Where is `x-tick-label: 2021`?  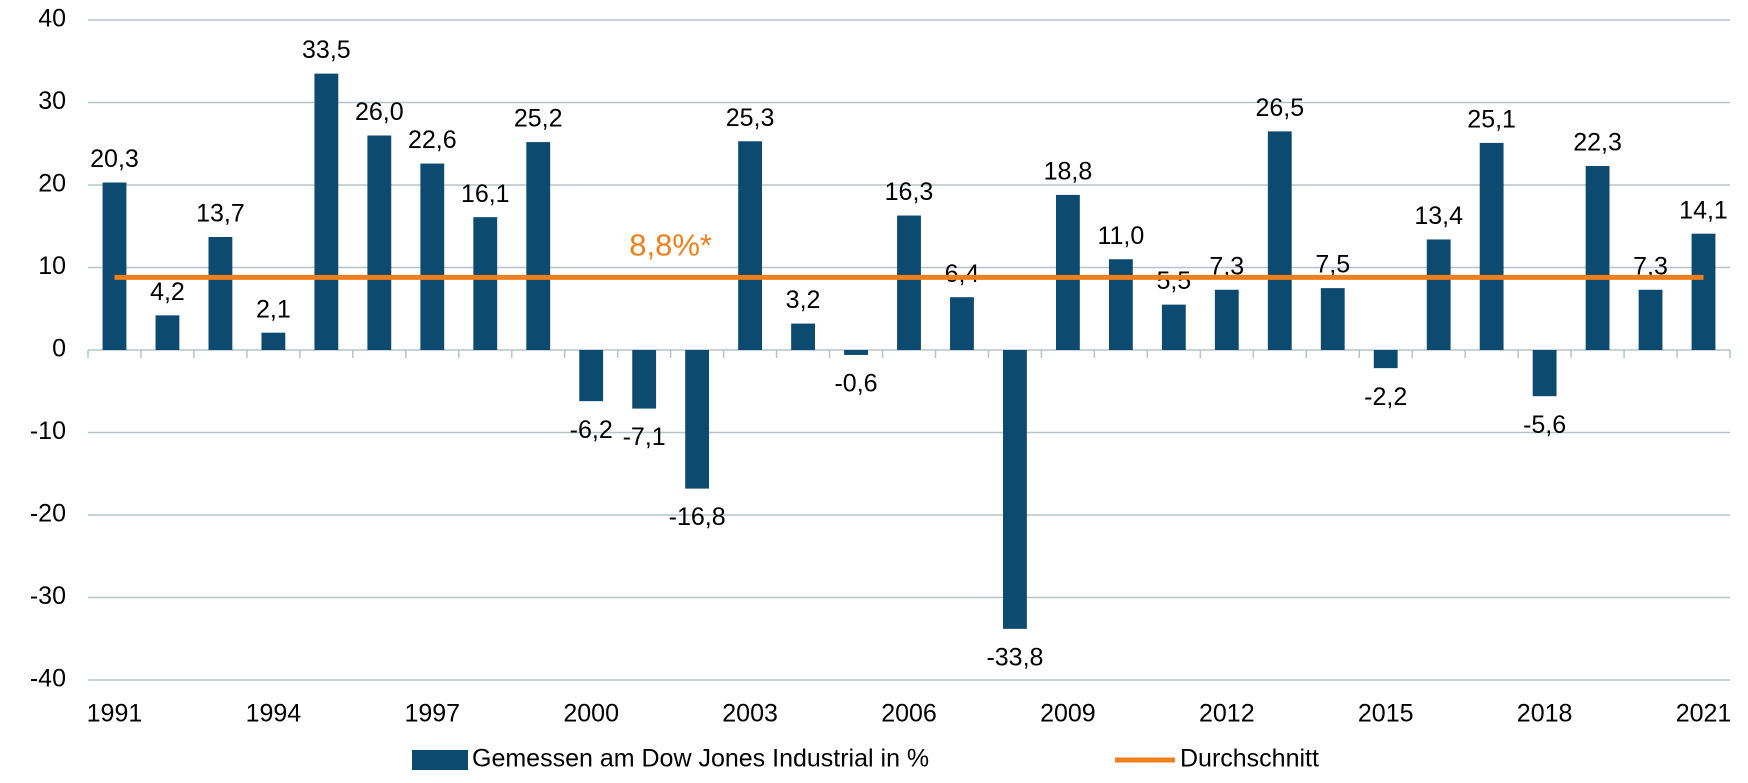 x-tick-label: 2021 is located at coordinates (1704, 714).